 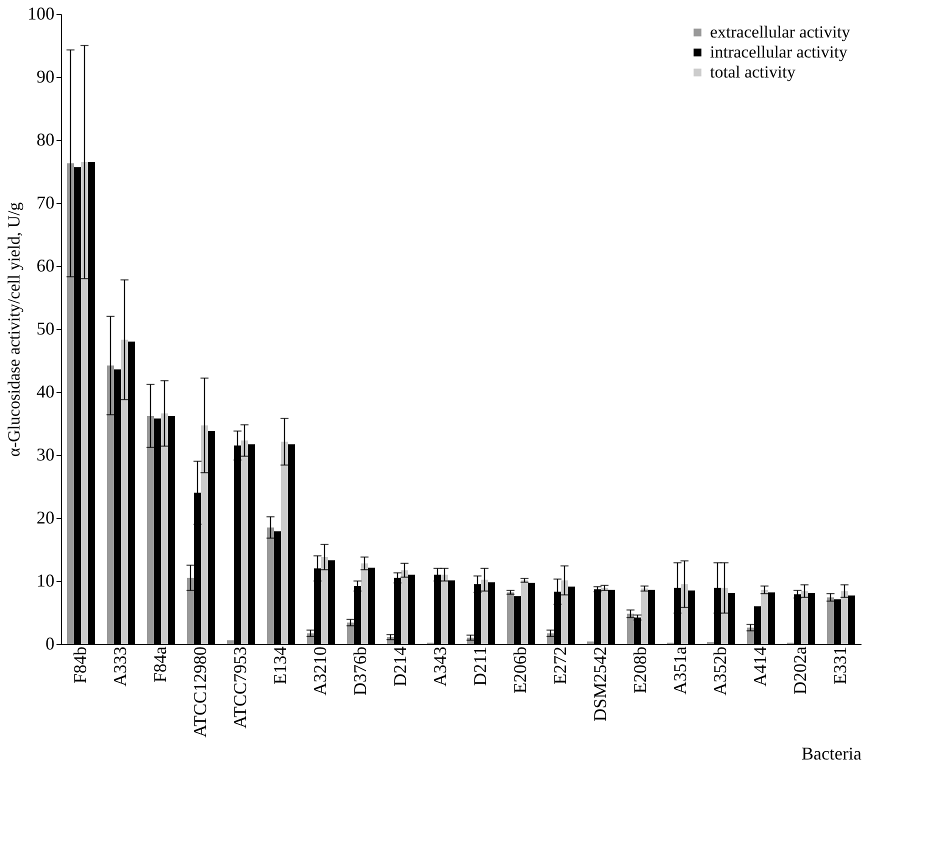 I want to click on x-tick-label: E208b, so click(x=640, y=670).